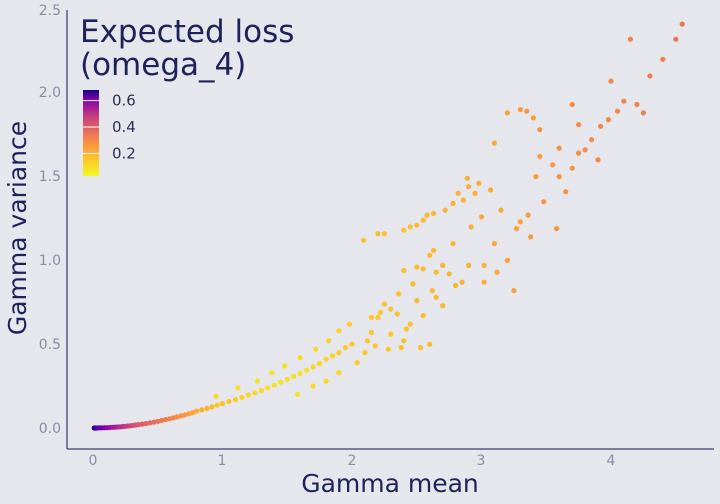 This screenshot has height=504, width=720. Describe the element at coordinates (17, 228) in the screenshot. I see `y-axis-title: Gamma variance` at that location.